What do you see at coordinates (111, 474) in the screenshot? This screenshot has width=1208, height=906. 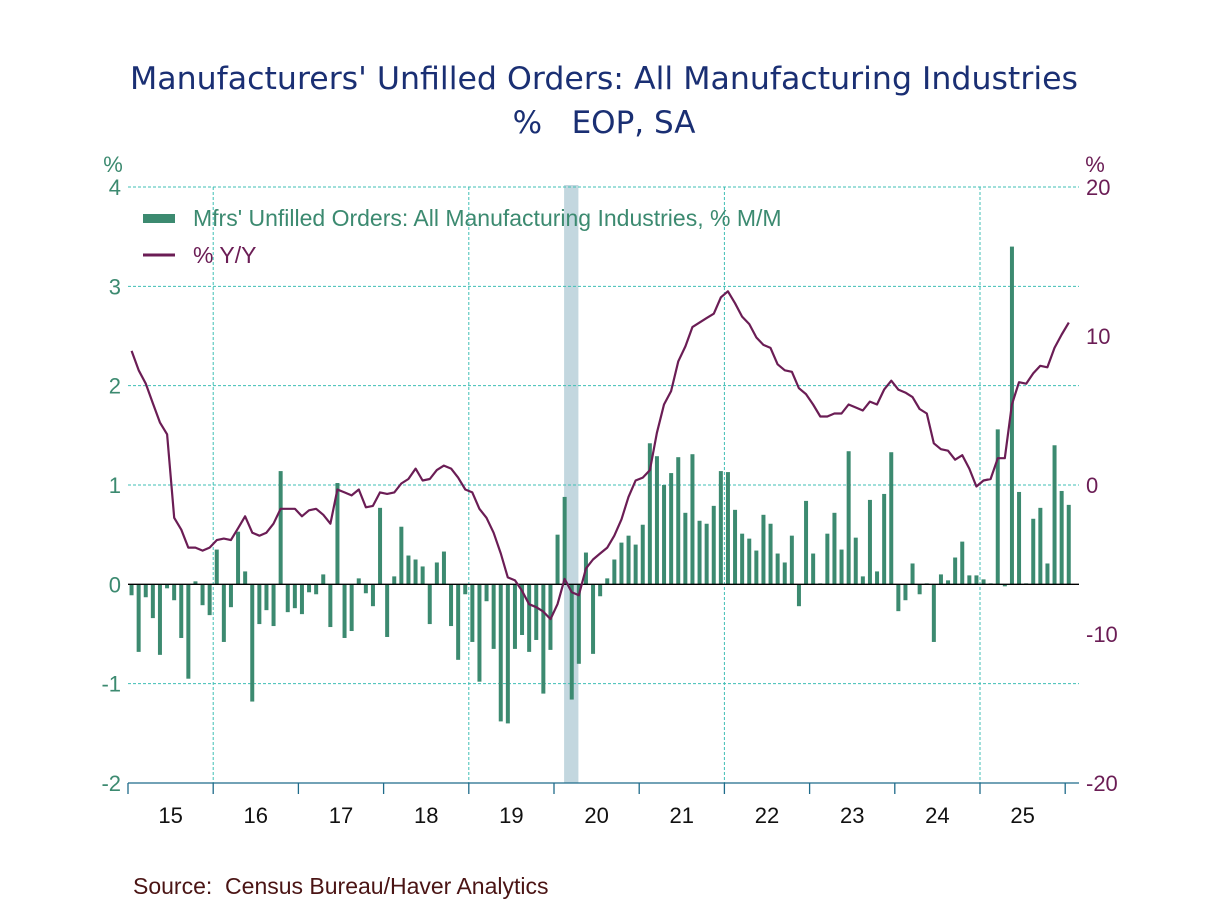 I see `left-axis: % 4 3 2 1 0 -1 -2` at bounding box center [111, 474].